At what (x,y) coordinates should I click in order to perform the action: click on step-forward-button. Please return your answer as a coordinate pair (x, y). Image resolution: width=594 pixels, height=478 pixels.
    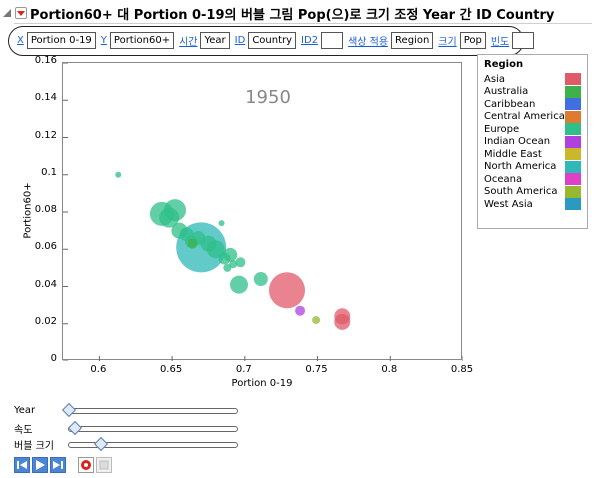
    Looking at the image, I should click on (58, 465).